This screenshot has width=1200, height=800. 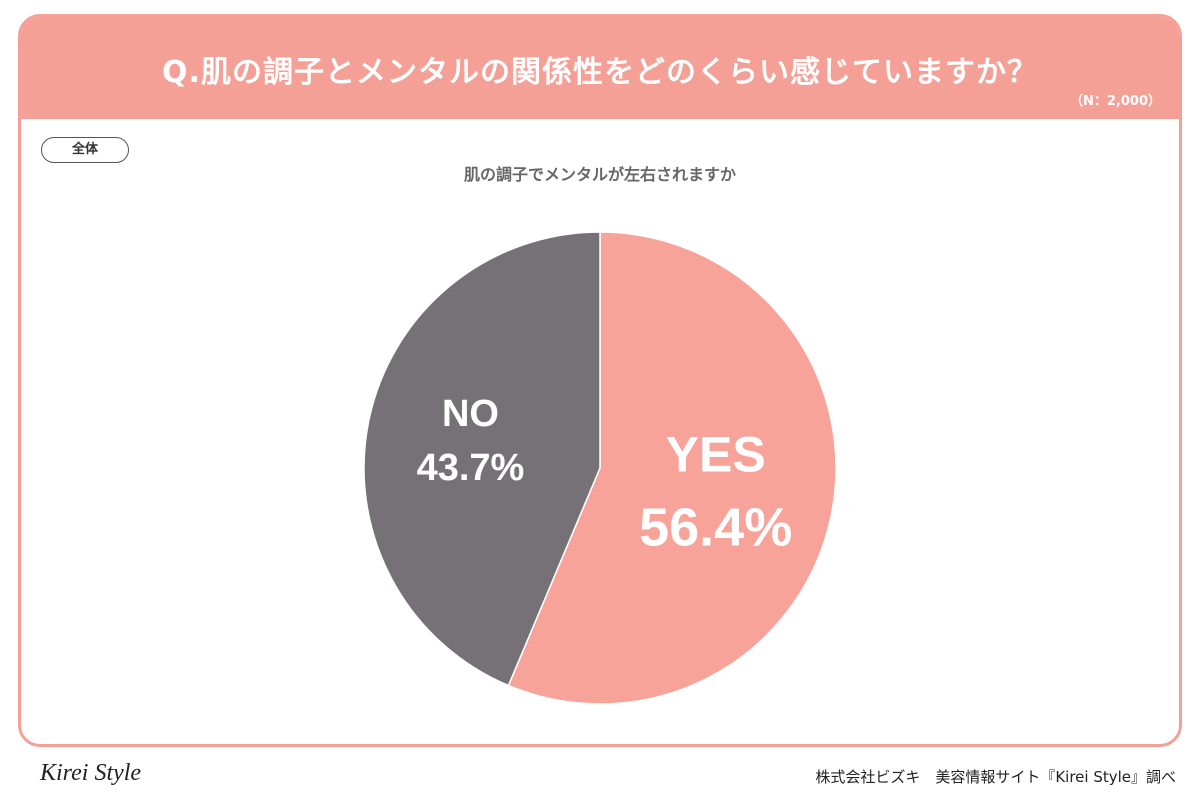 I want to click on kirei-style-logo: Kirei Style, so click(x=91, y=773).